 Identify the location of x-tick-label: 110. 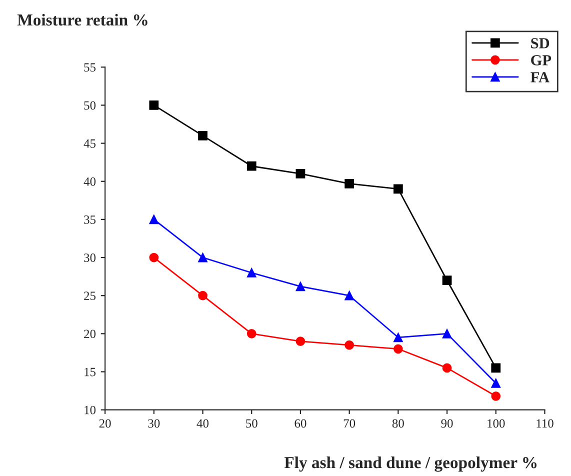
(545, 423).